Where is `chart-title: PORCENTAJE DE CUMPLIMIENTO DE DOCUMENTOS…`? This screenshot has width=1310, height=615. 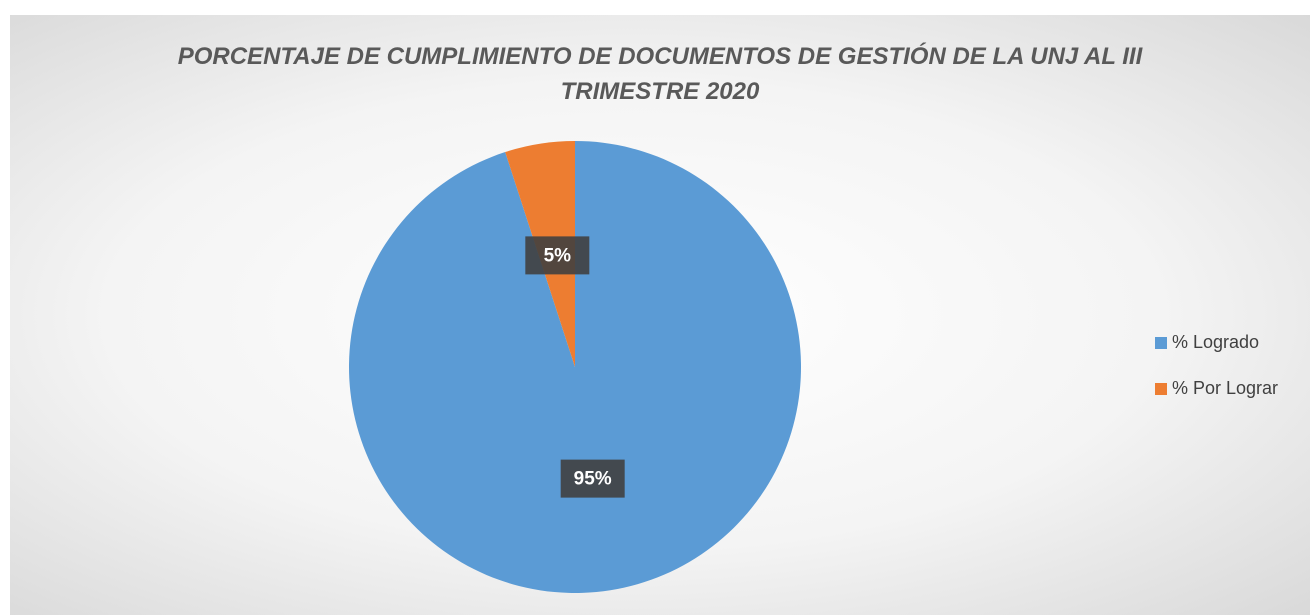 chart-title: PORCENTAJE DE CUMPLIMIENTO DE DOCUMENTOS… is located at coordinates (660, 74).